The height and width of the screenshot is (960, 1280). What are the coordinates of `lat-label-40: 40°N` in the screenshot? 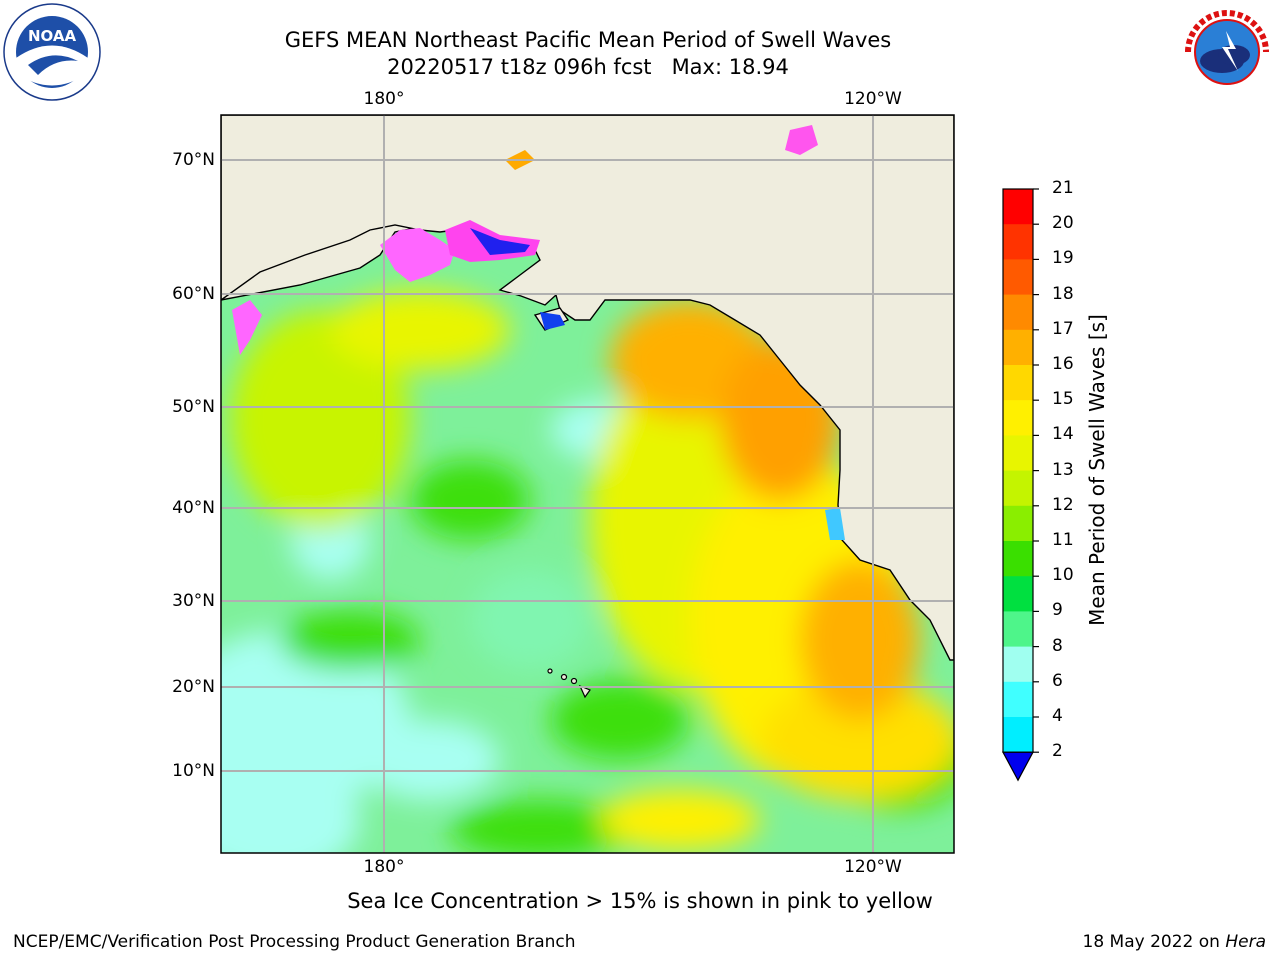 It's located at (193, 508).